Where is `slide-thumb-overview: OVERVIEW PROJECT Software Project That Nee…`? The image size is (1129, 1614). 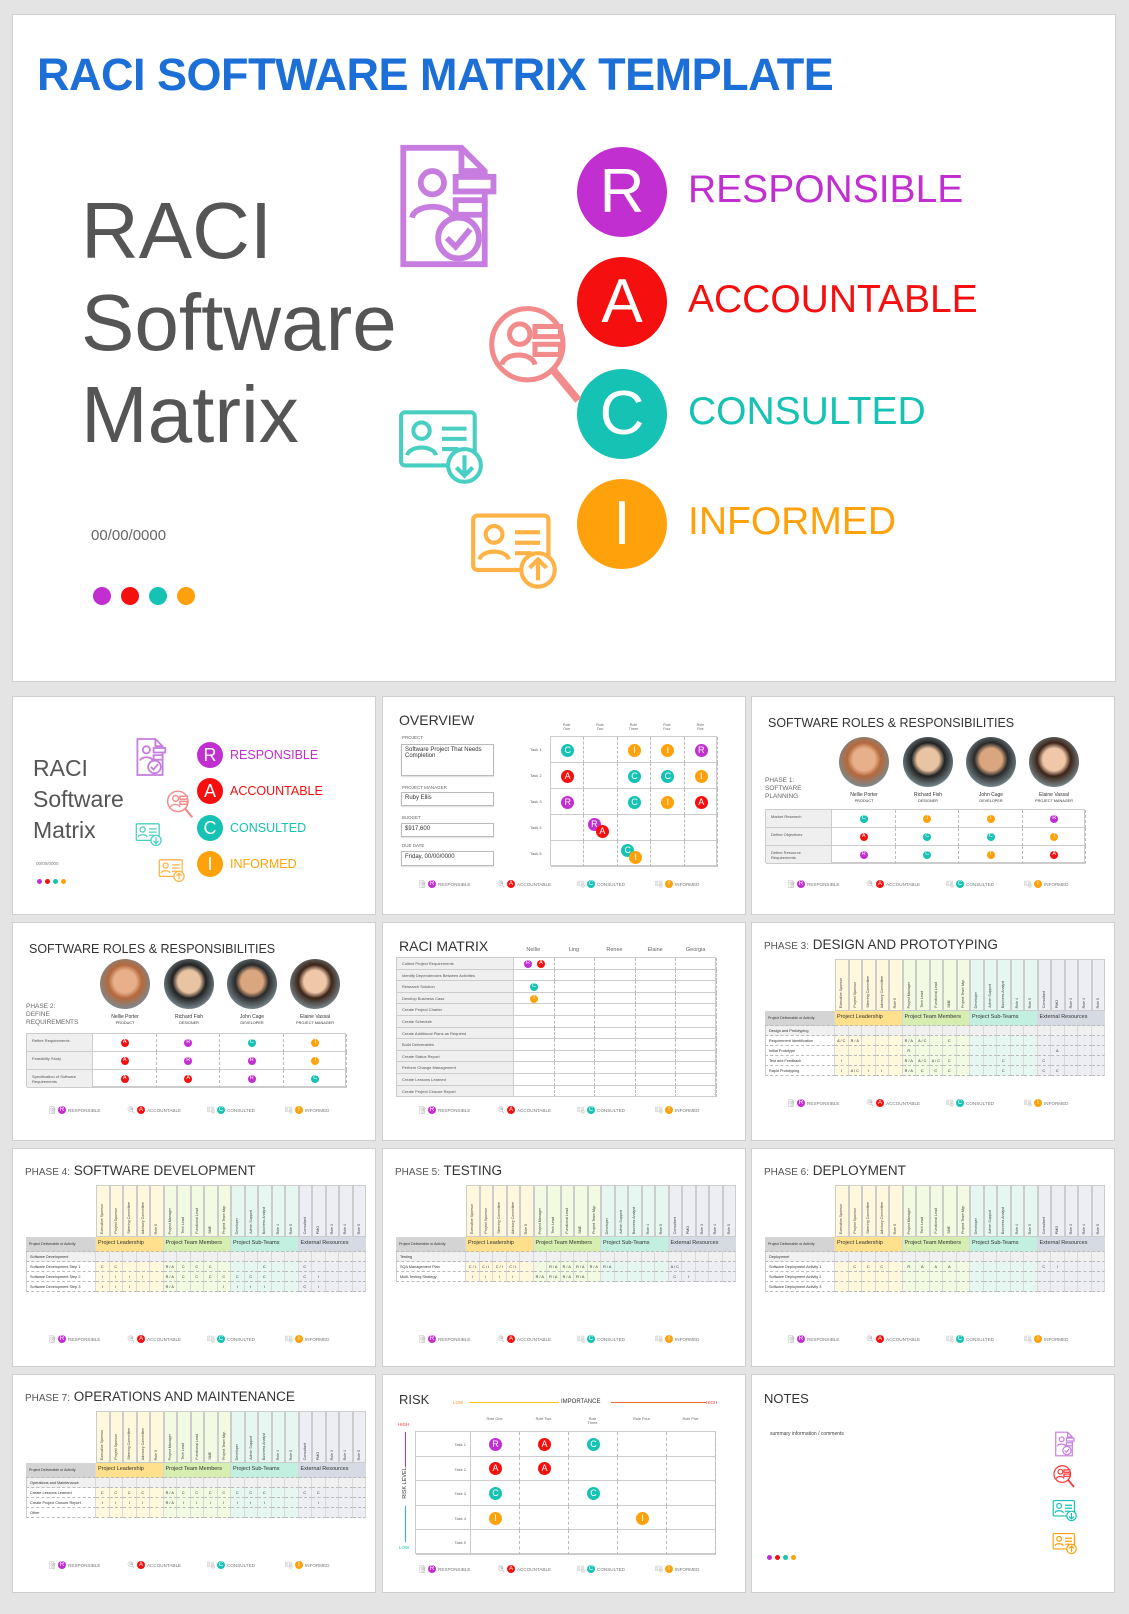
slide-thumb-overview: OVERVIEW PROJECT Software Project That Nee… is located at coordinates (564, 805).